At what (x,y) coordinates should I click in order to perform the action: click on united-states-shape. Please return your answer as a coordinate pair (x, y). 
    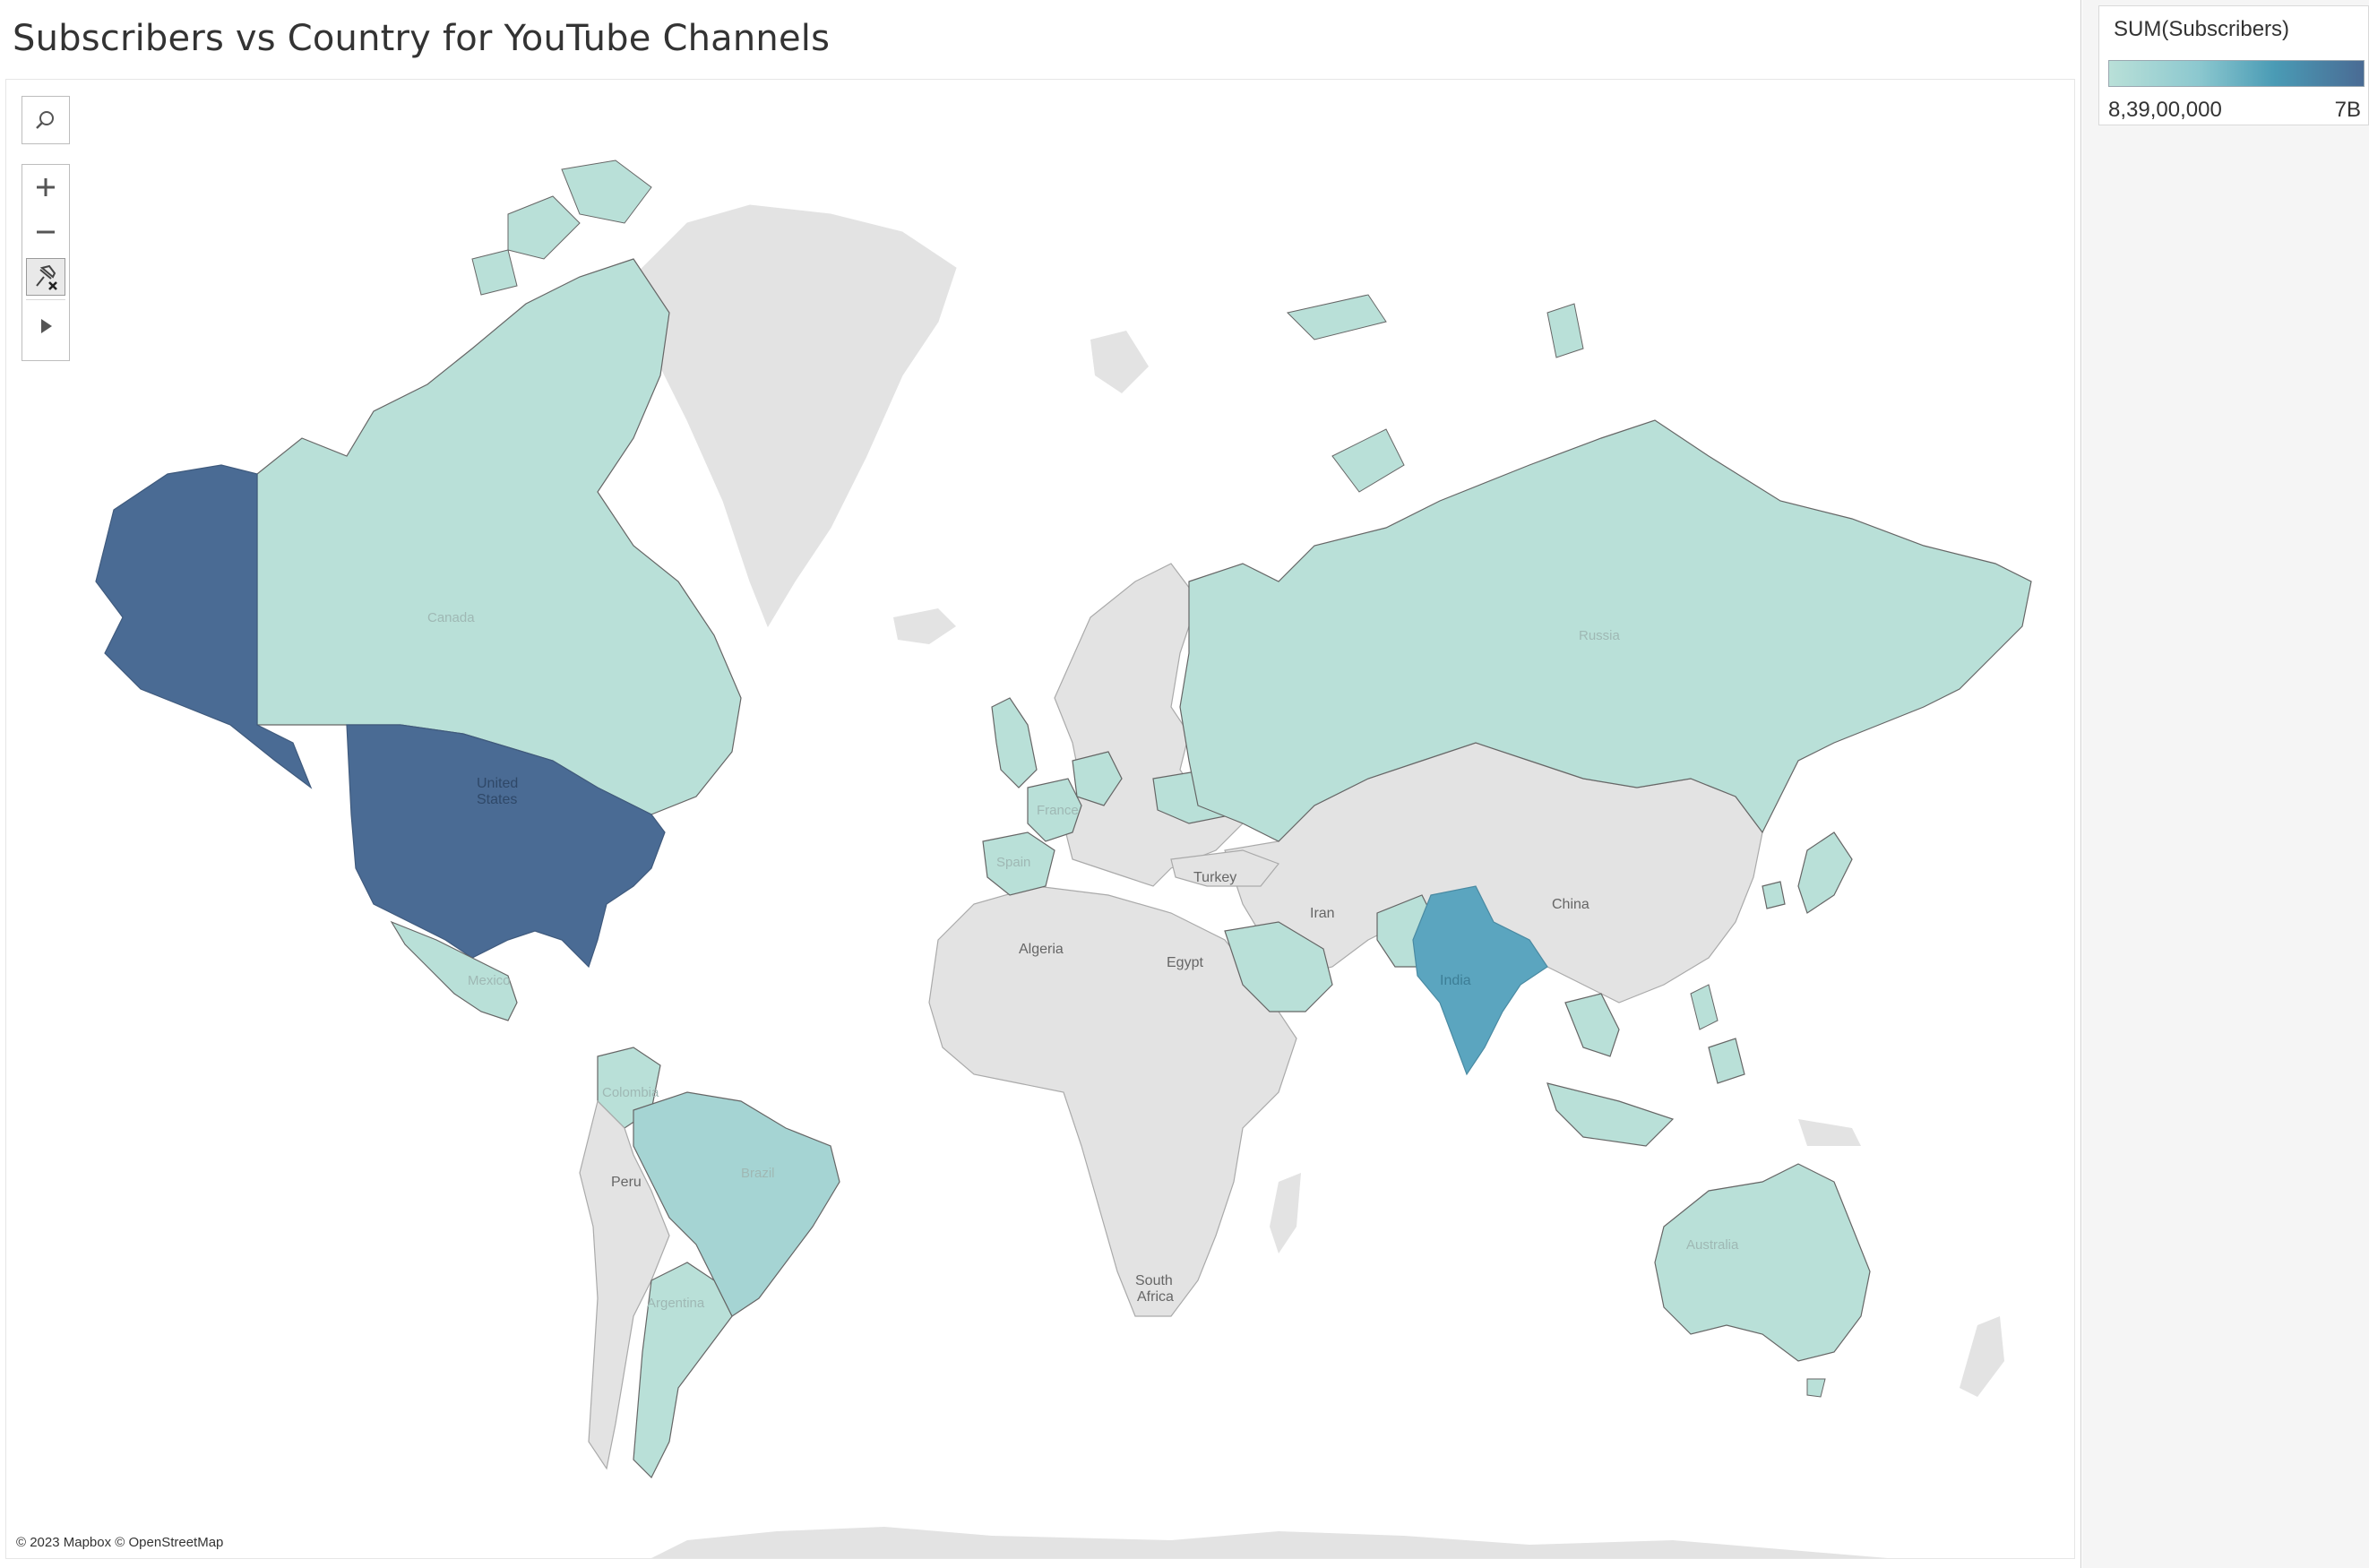
    Looking at the image, I should click on (506, 847).